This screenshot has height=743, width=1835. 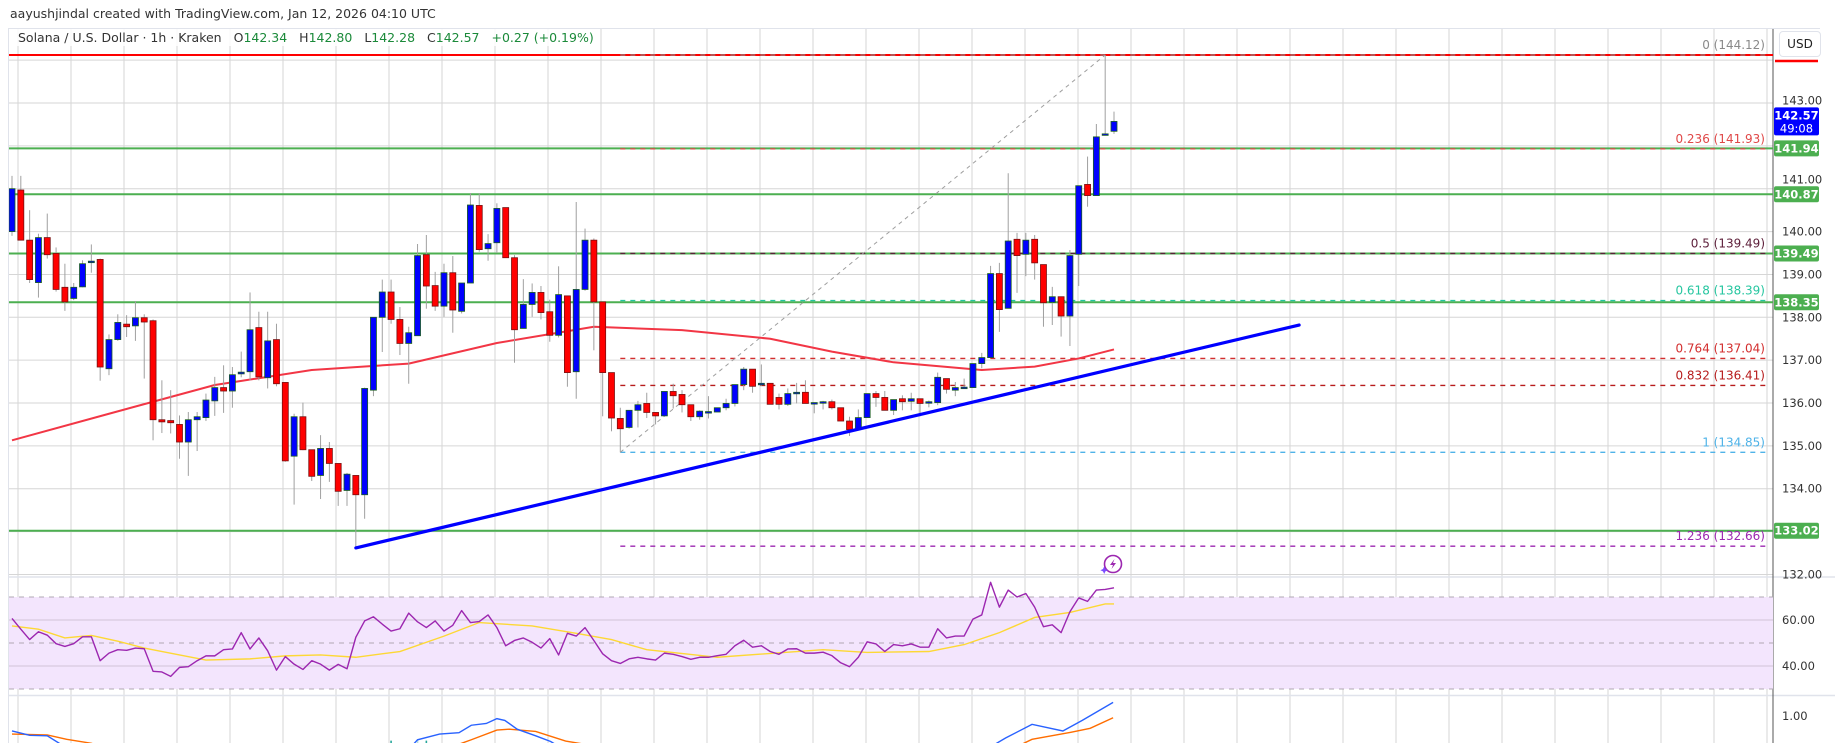 I want to click on currency-button: USD, so click(x=1800, y=44).